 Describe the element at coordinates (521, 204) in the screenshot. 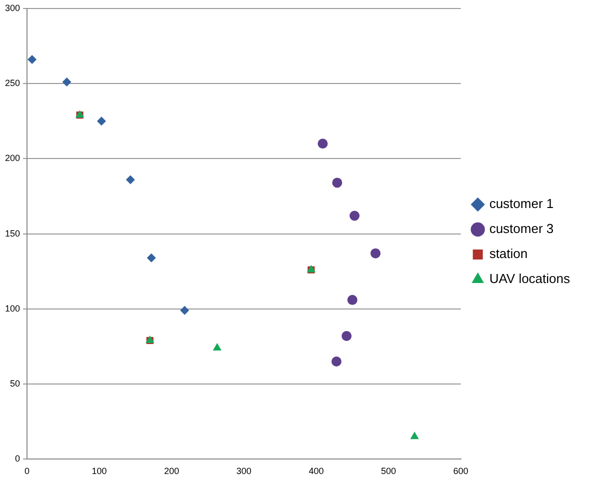

I see `legend-label: customer 1` at that location.